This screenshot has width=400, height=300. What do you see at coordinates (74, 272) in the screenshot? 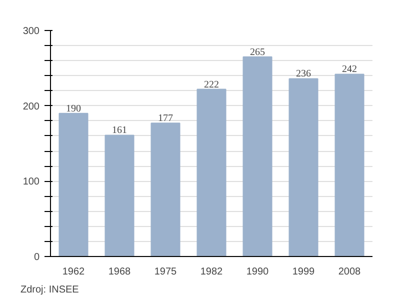
I see `x-tick-label: 1962` at bounding box center [74, 272].